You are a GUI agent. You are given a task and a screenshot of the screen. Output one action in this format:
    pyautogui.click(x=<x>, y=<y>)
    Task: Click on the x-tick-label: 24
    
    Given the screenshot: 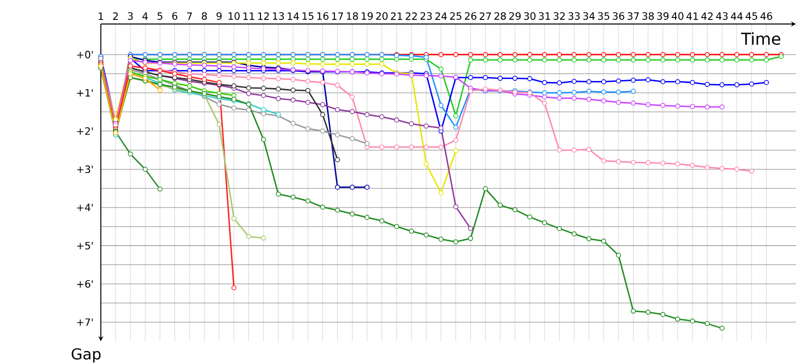 What is the action you would take?
    pyautogui.click(x=441, y=16)
    